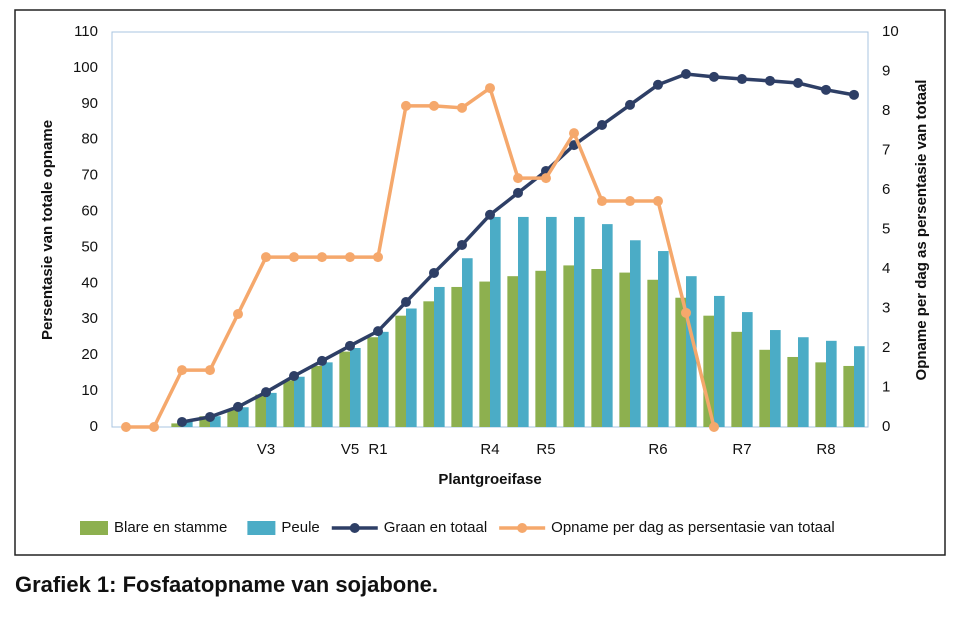 The width and height of the screenshot is (960, 619). Describe the element at coordinates (89, 139) in the screenshot. I see `y-tick-label: 80` at that location.